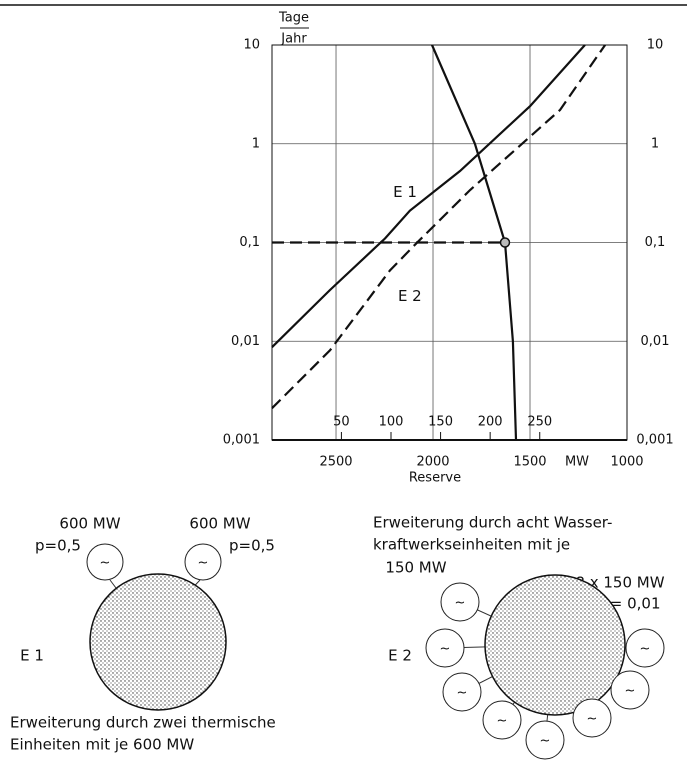 This screenshot has height=774, width=687. What do you see at coordinates (400, 656) in the screenshot?
I see `system-label: E 2` at bounding box center [400, 656].